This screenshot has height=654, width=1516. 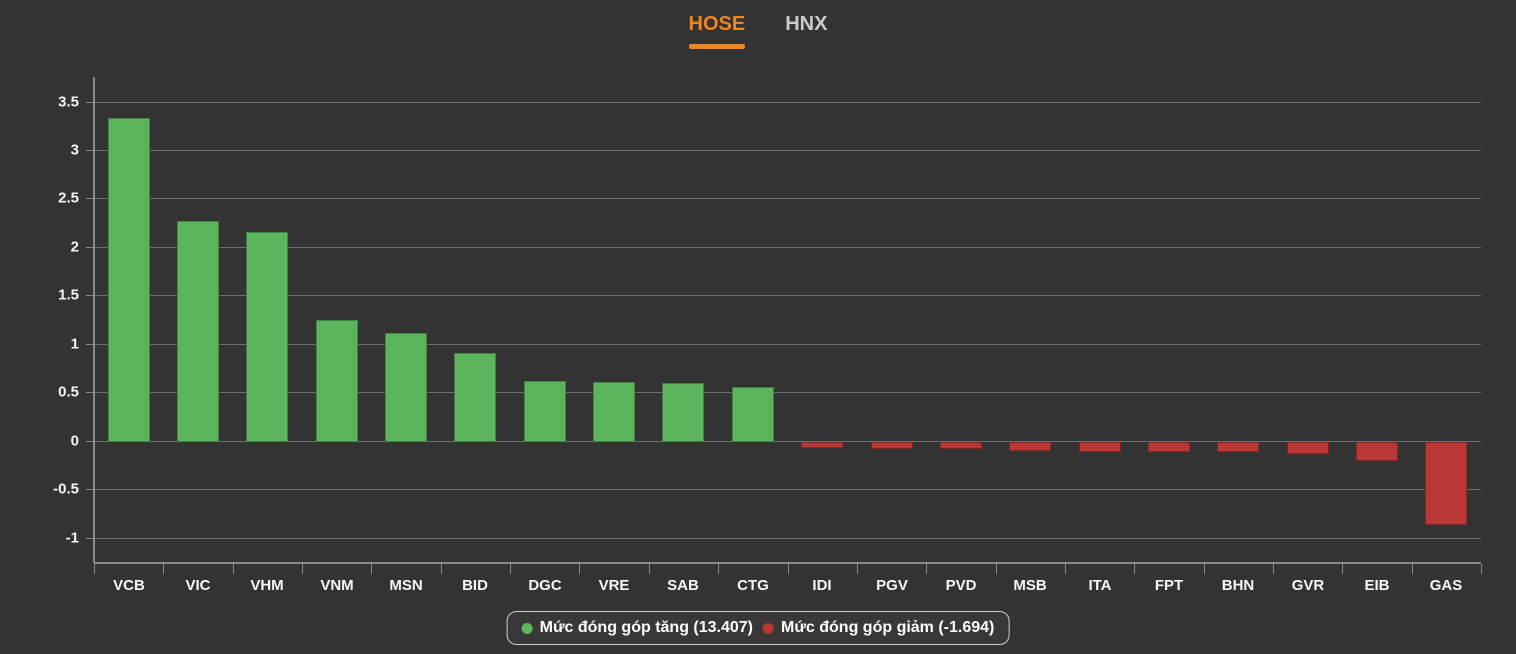 I want to click on x-label-VRE: VRE, so click(x=614, y=585).